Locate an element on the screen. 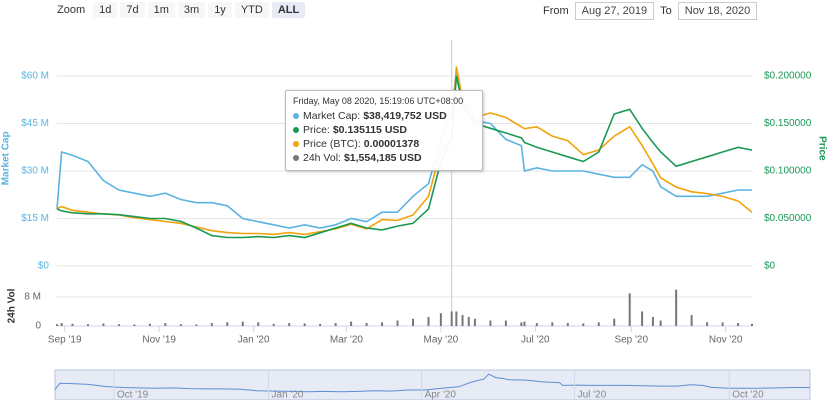 The height and width of the screenshot is (400, 830). x-tick-label: Jul '20 is located at coordinates (535, 340).